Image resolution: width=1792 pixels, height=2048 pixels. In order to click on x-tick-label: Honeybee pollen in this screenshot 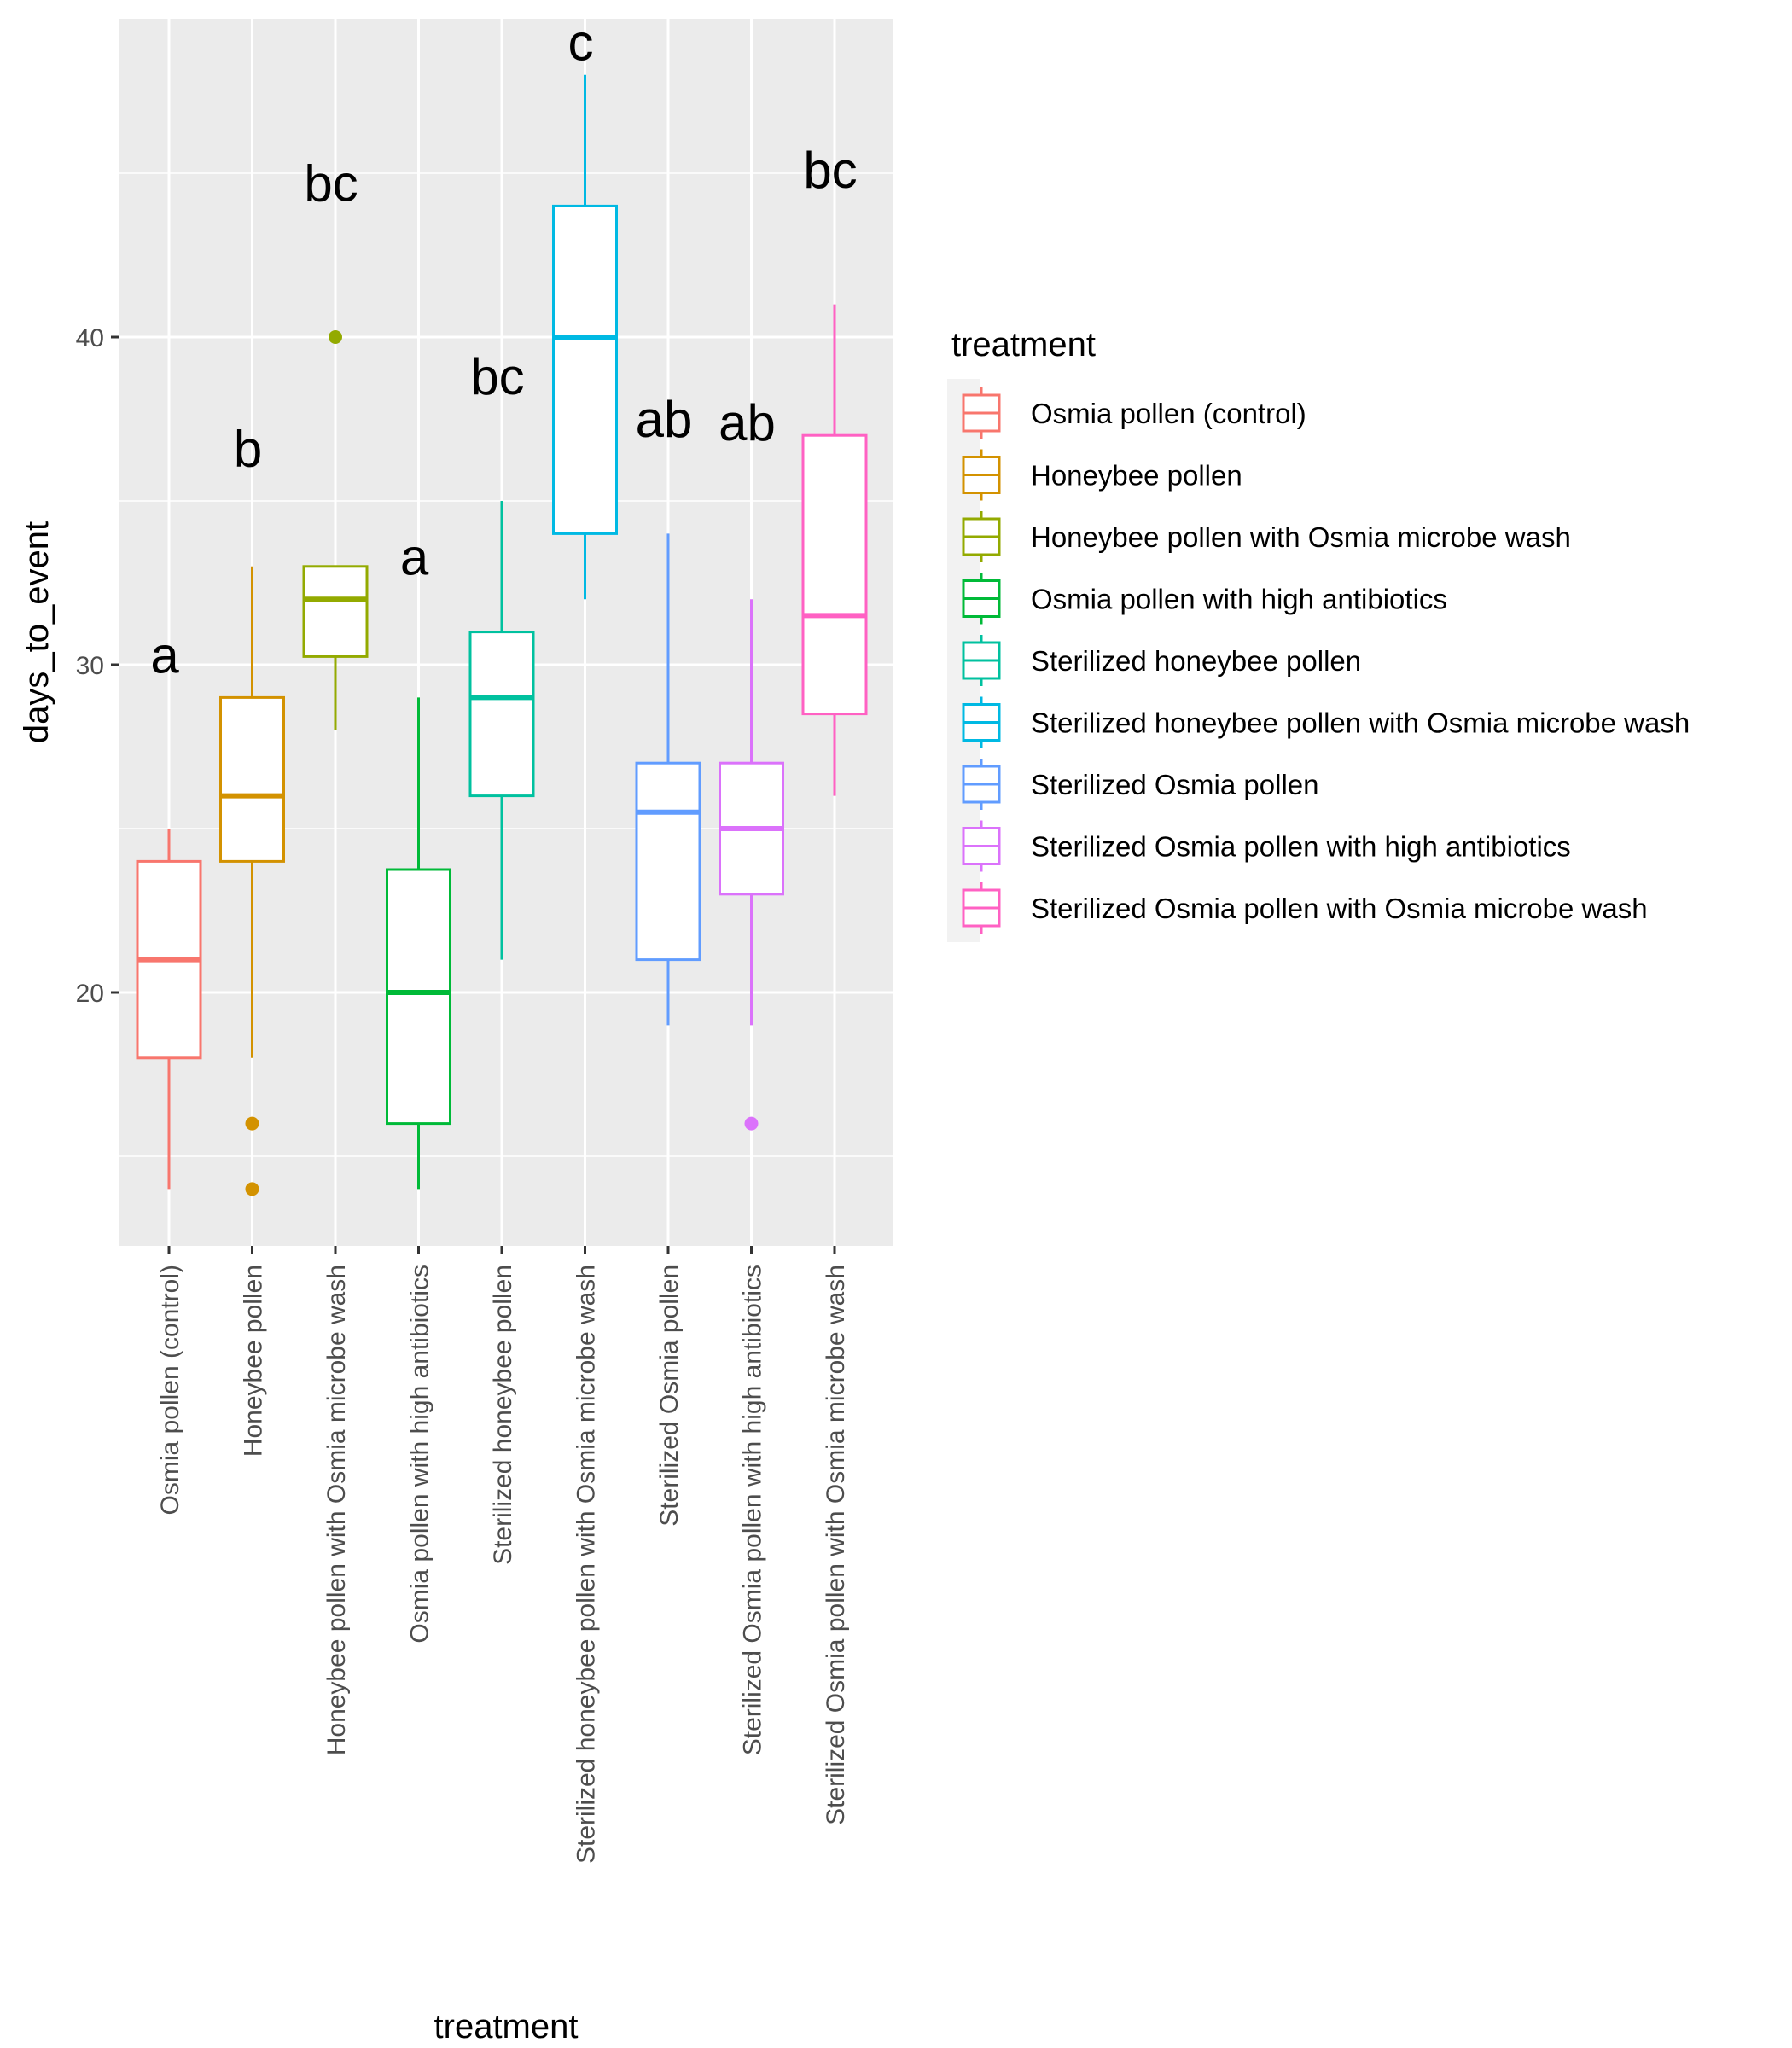, I will do `click(254, 1361)`.